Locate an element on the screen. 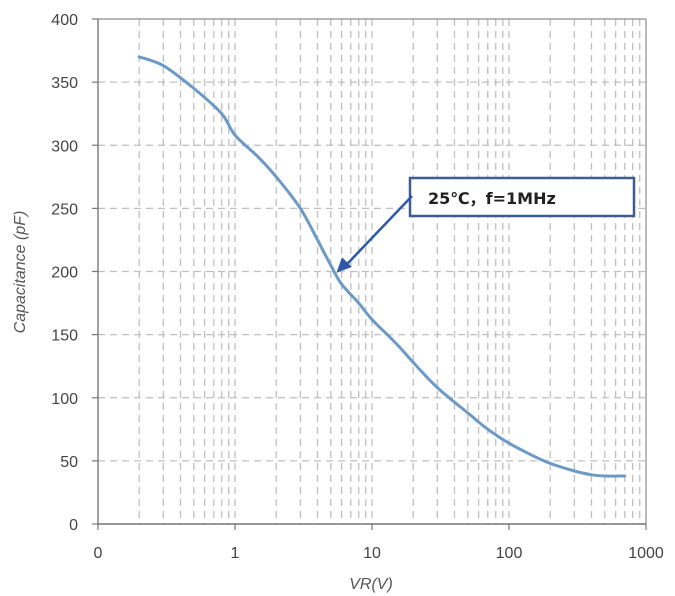  x-tick-label: 100 is located at coordinates (509, 553).